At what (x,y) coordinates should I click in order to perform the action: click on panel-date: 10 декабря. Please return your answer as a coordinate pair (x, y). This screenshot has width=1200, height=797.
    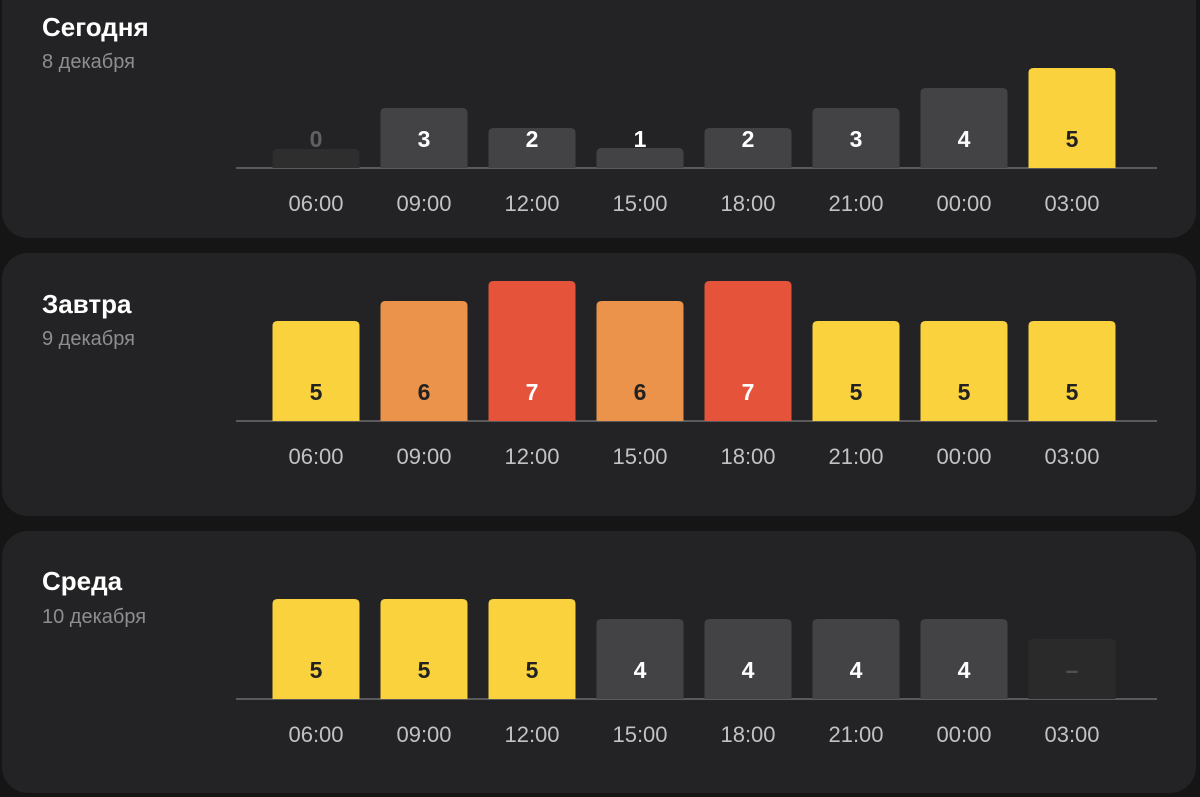
    Looking at the image, I should click on (94, 617).